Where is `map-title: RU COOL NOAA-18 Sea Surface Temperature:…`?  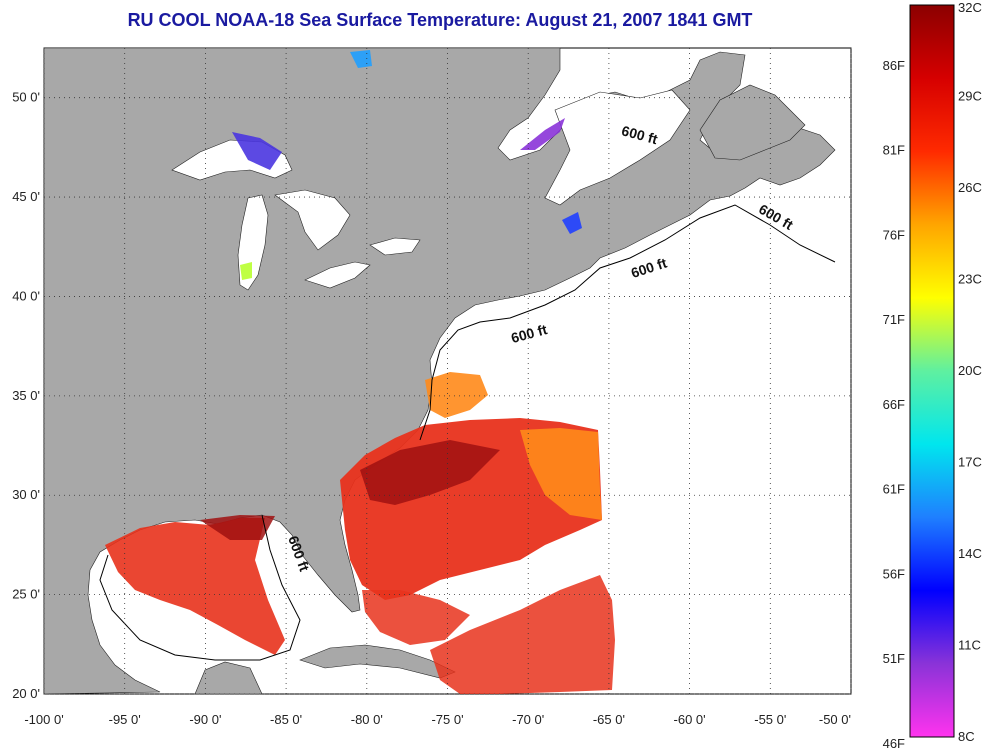 map-title: RU COOL NOAA-18 Sea Surface Temperature:… is located at coordinates (440, 20).